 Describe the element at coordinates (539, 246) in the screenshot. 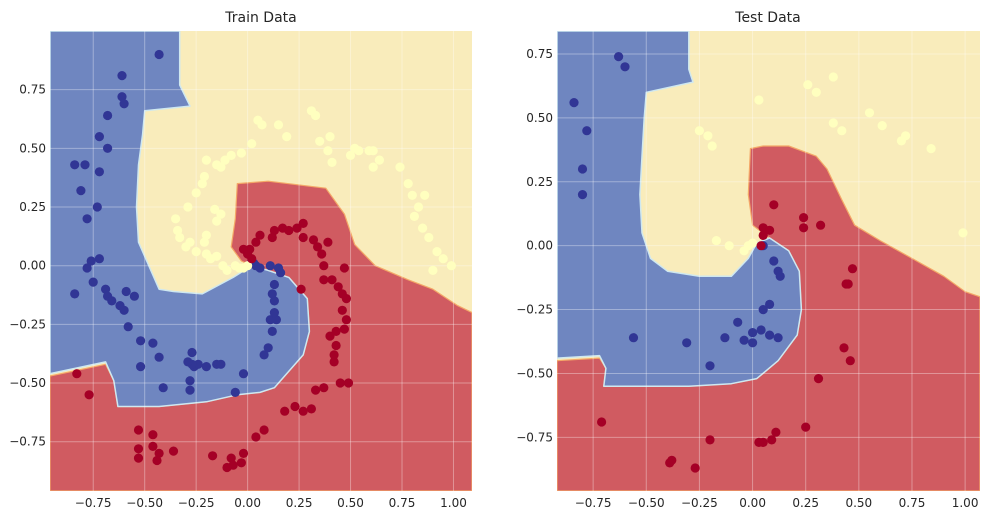

I see `test-y-tick-label: 0.00` at that location.